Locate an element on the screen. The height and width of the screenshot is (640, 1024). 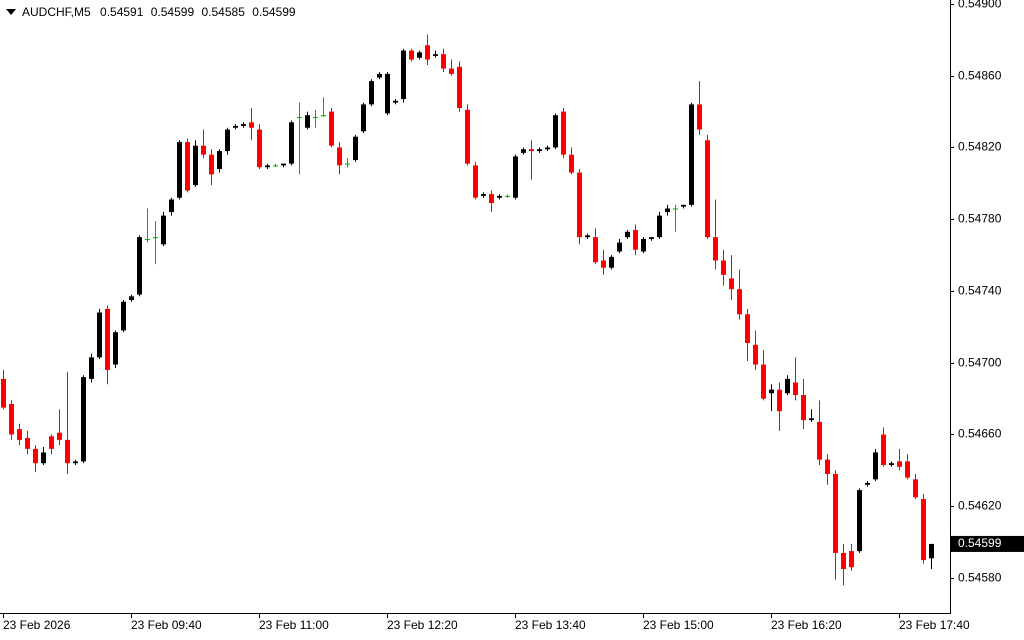
x-tick-label: 23 Feb 09:40 is located at coordinates (166, 625).